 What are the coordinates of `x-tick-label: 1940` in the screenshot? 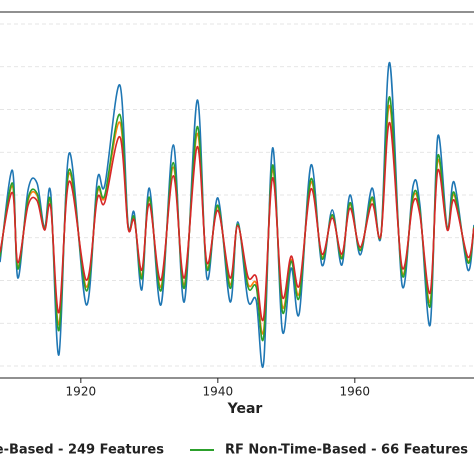 It's located at (218, 392).